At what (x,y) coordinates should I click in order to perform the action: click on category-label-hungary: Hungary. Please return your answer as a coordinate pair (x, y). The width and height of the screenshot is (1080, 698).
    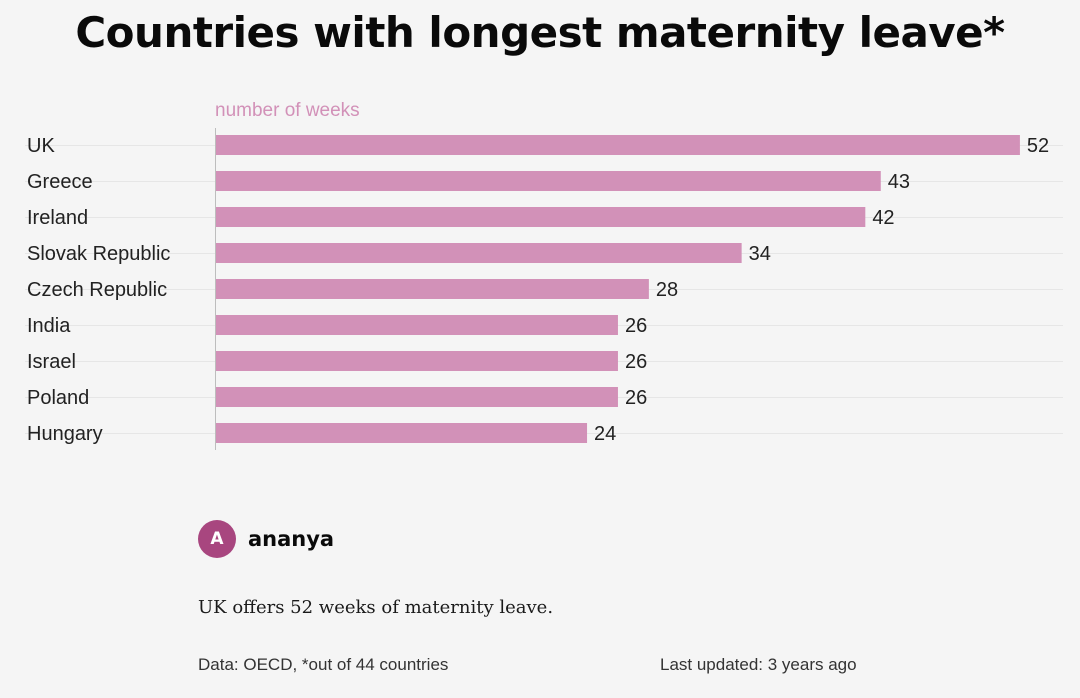
    Looking at the image, I should click on (65, 434).